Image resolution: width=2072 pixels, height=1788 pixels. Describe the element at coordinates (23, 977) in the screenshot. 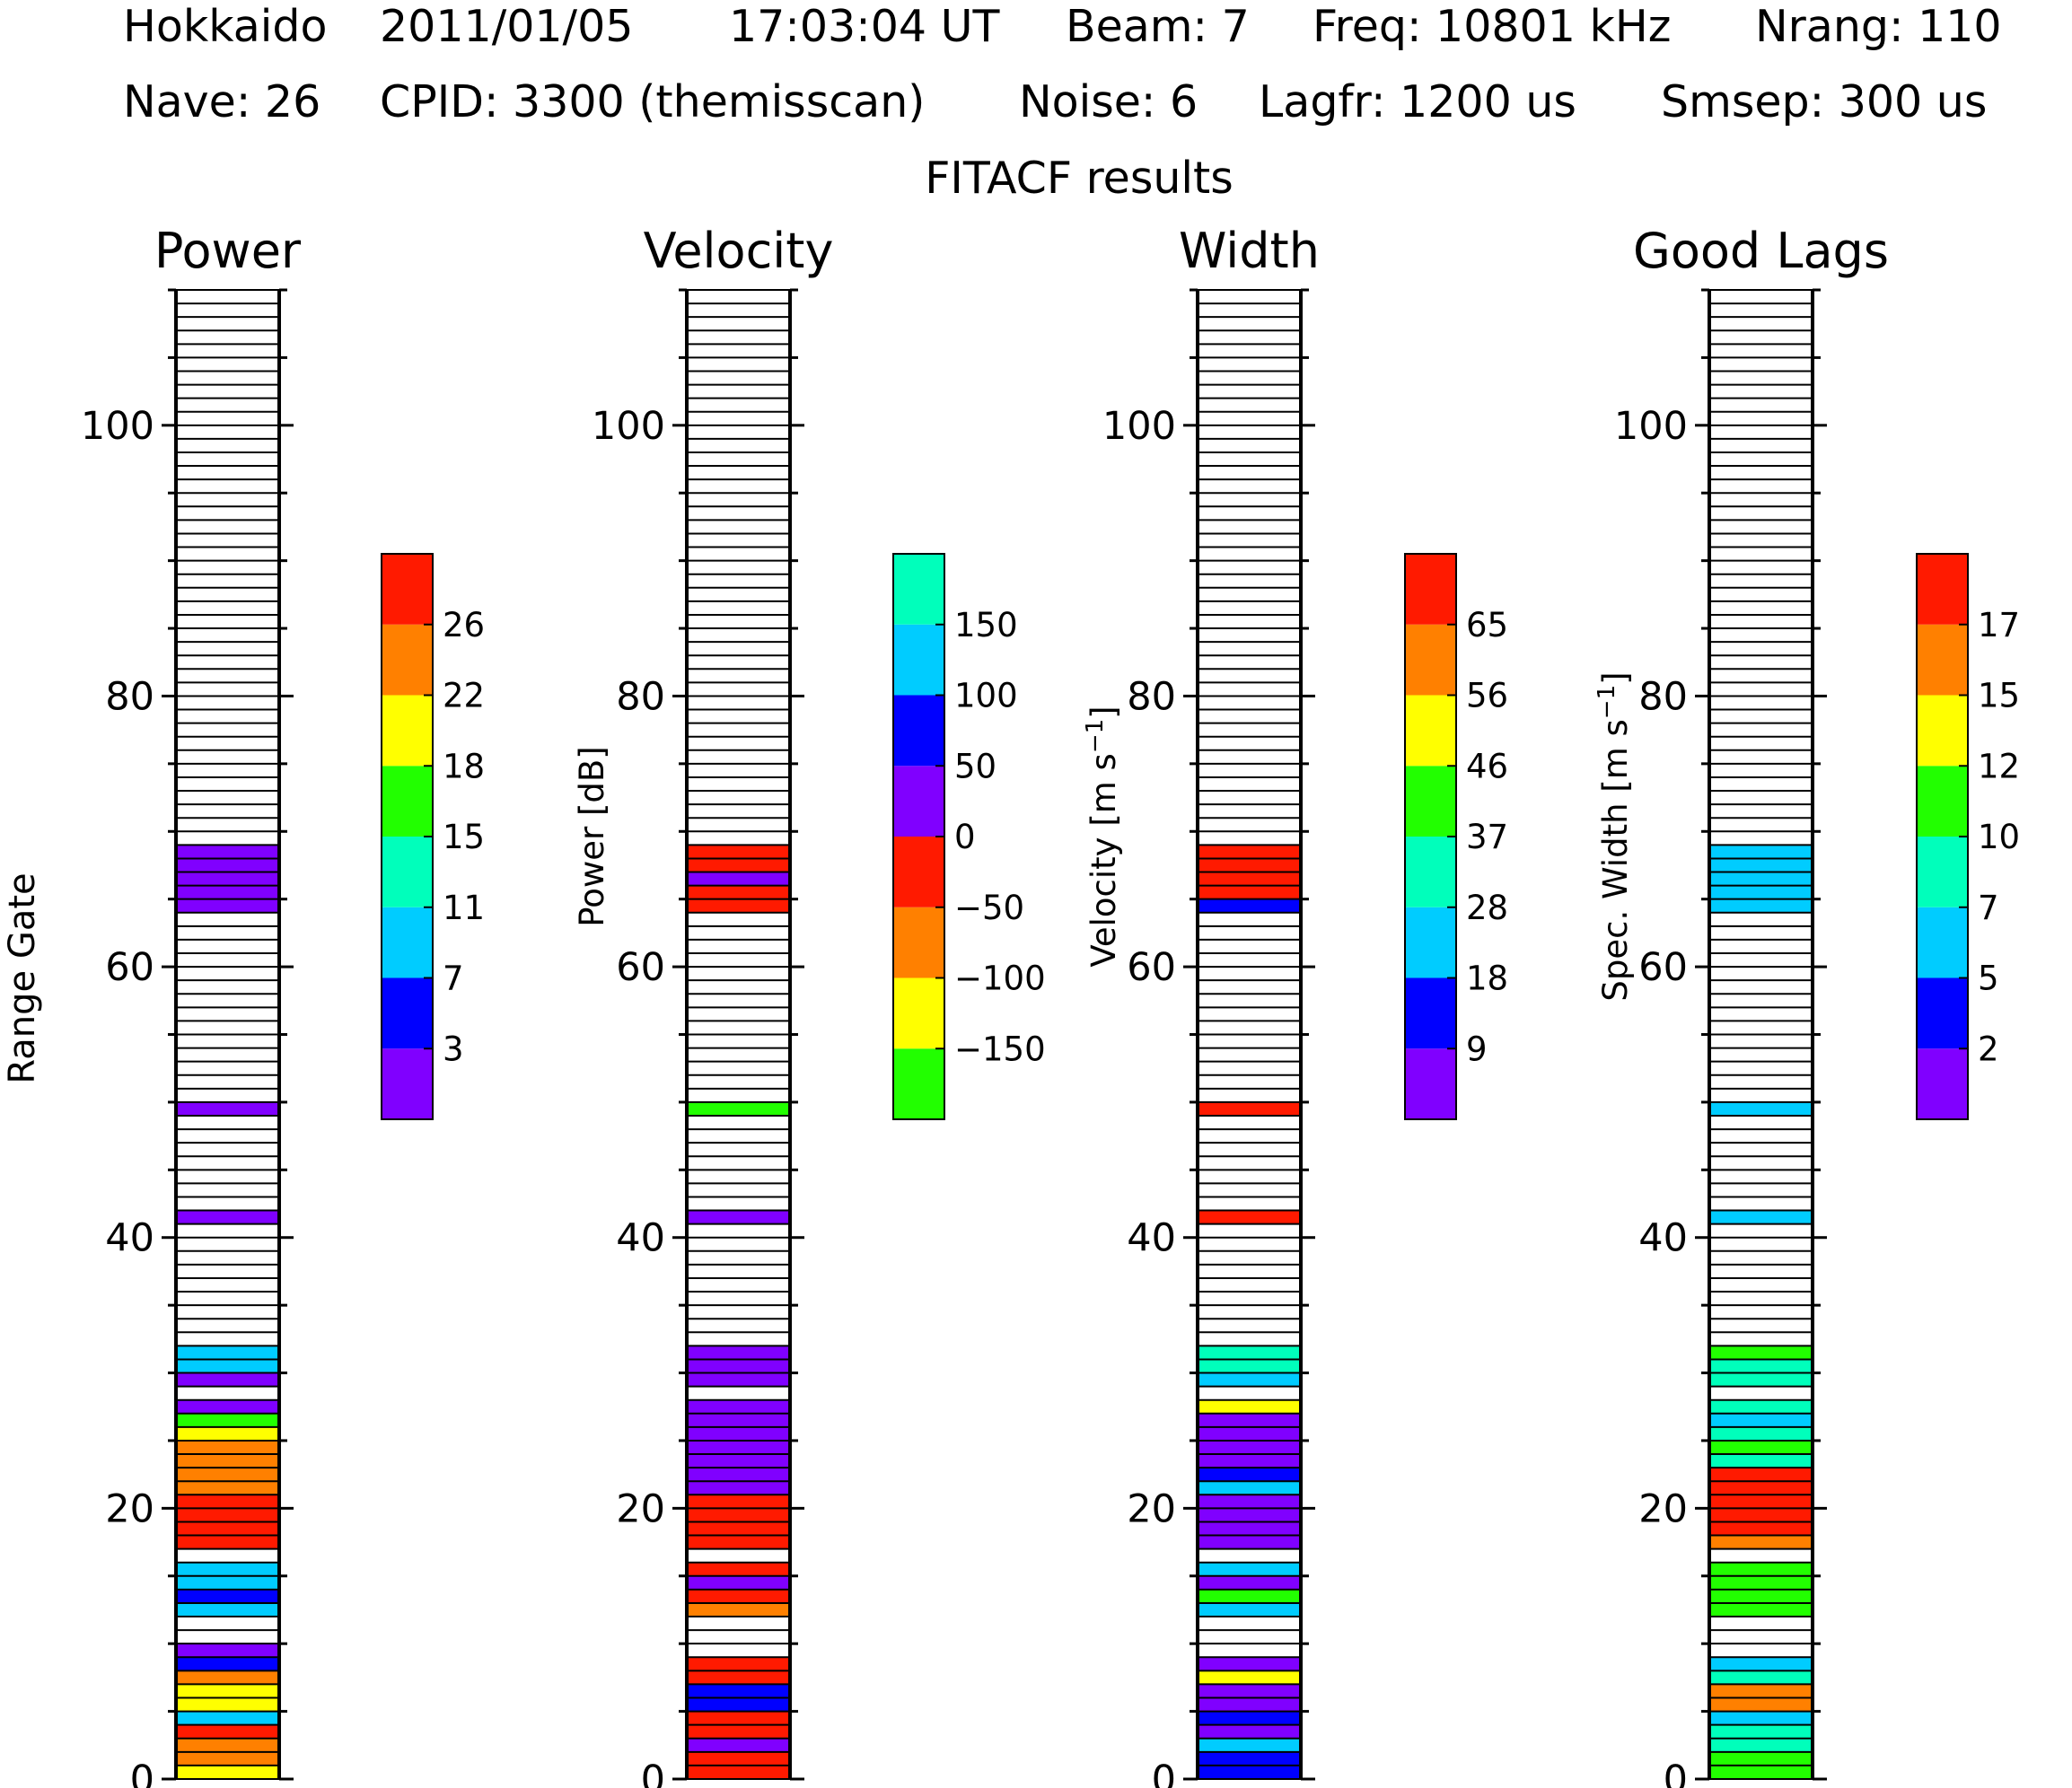

I see `y-axis-label: Range Gate` at that location.